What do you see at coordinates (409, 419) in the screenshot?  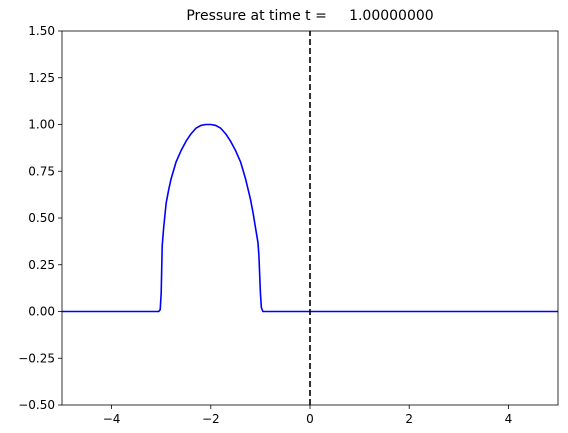 I see `x-tick-label: 2` at bounding box center [409, 419].